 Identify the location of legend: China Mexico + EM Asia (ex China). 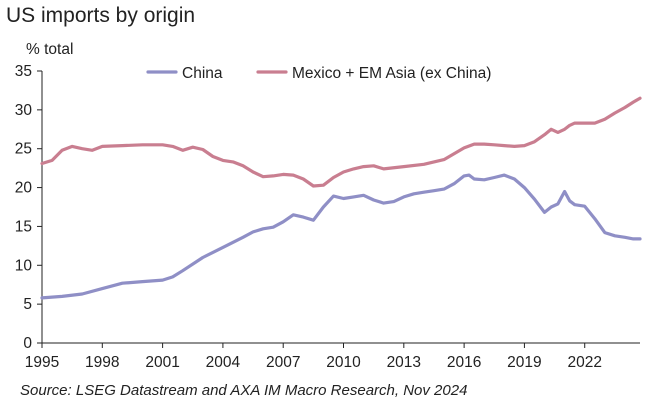
(318, 73).